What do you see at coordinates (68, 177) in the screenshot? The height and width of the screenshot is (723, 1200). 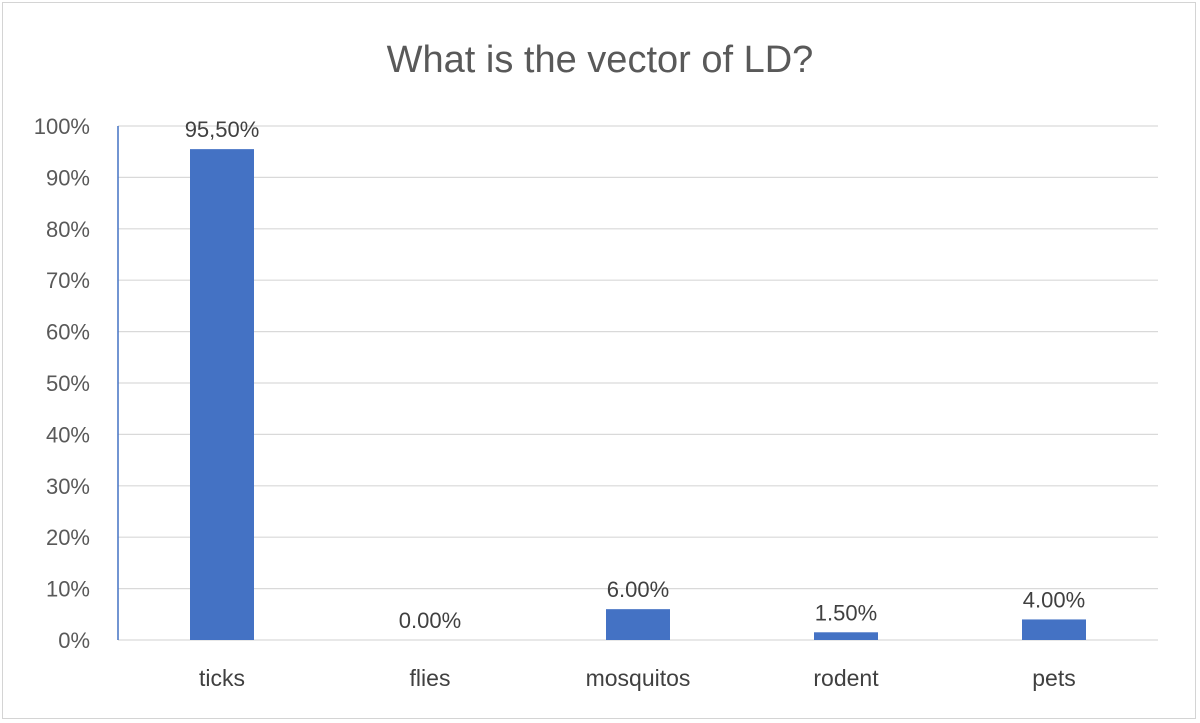 I see `y-tick-label: 90%` at bounding box center [68, 177].